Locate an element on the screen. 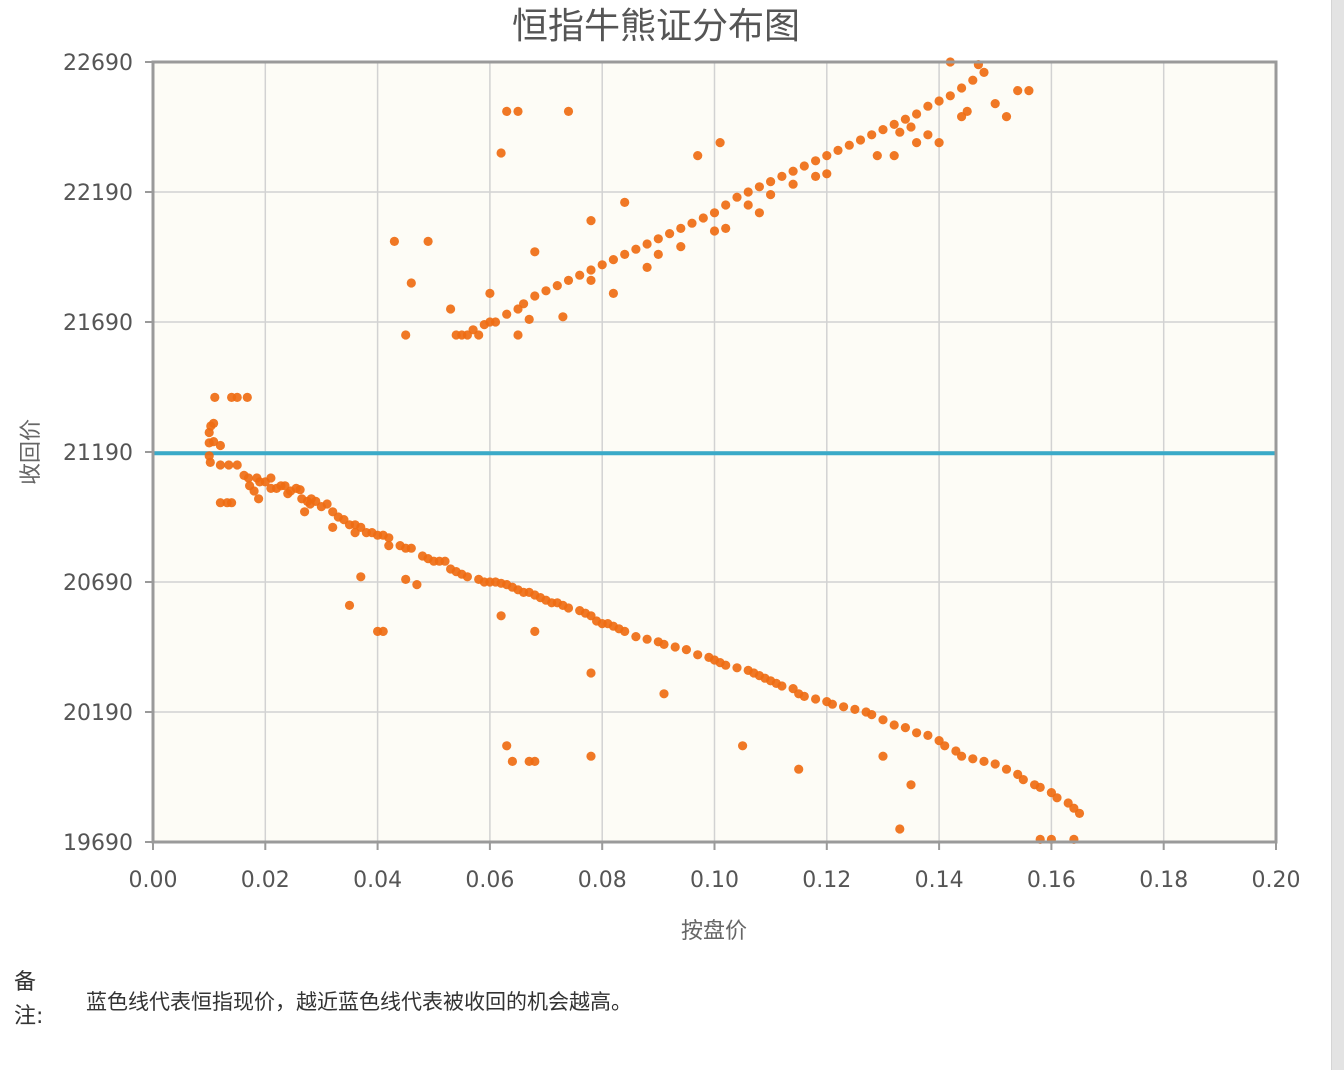 Image resolution: width=1344 pixels, height=1070 pixels. y-tick-label: 22190 is located at coordinates (98, 193).